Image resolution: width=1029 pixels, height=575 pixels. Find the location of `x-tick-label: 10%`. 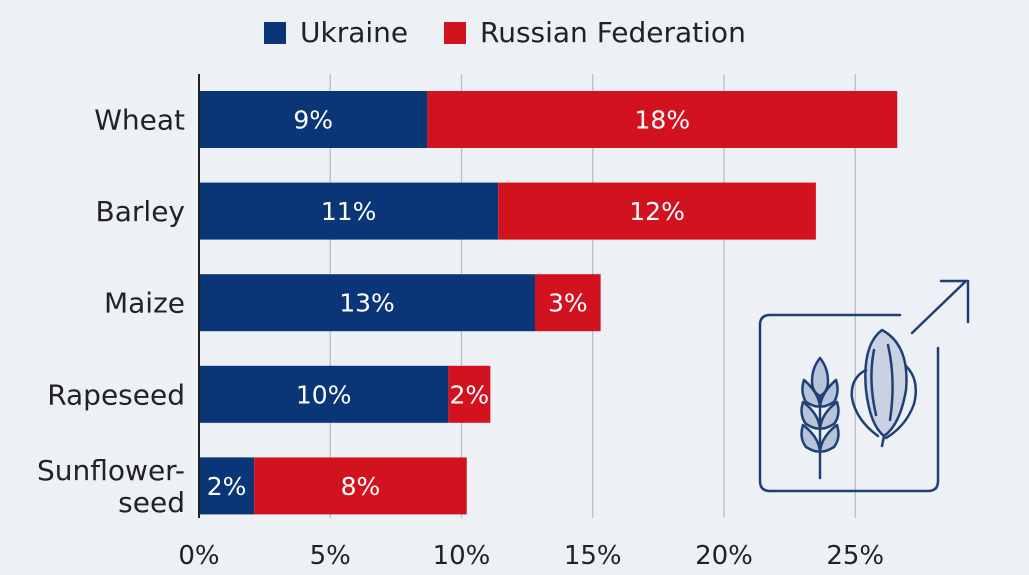

x-tick-label: 10% is located at coordinates (462, 556).